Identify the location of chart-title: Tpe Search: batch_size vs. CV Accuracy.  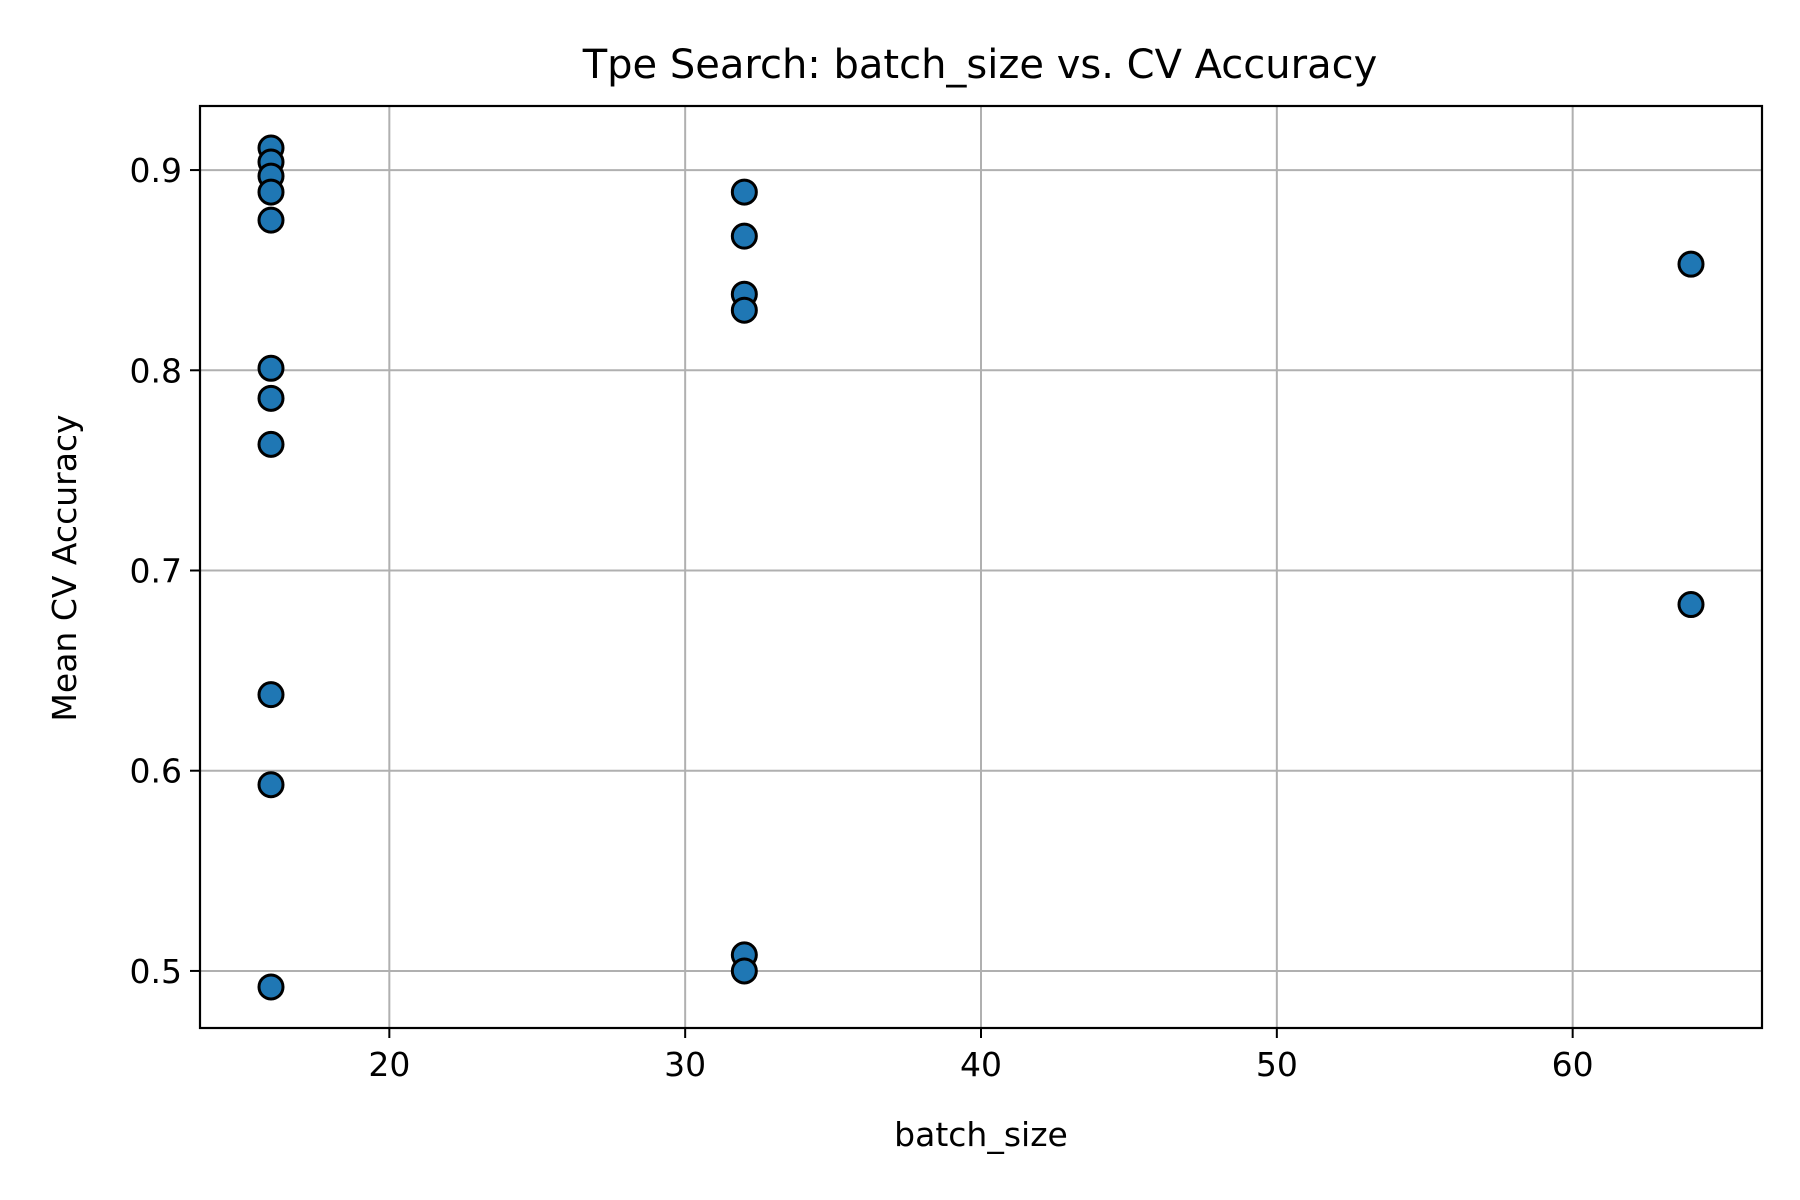
(980, 65).